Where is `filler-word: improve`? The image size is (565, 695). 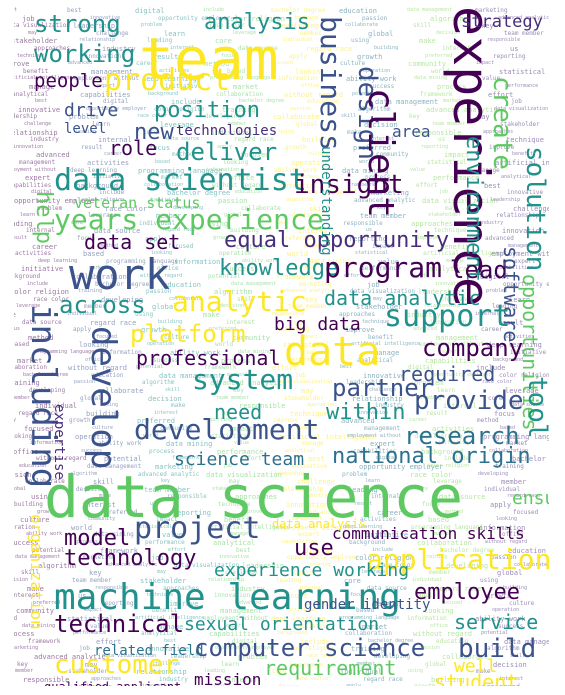
filler-word: improve is located at coordinates (252, 511).